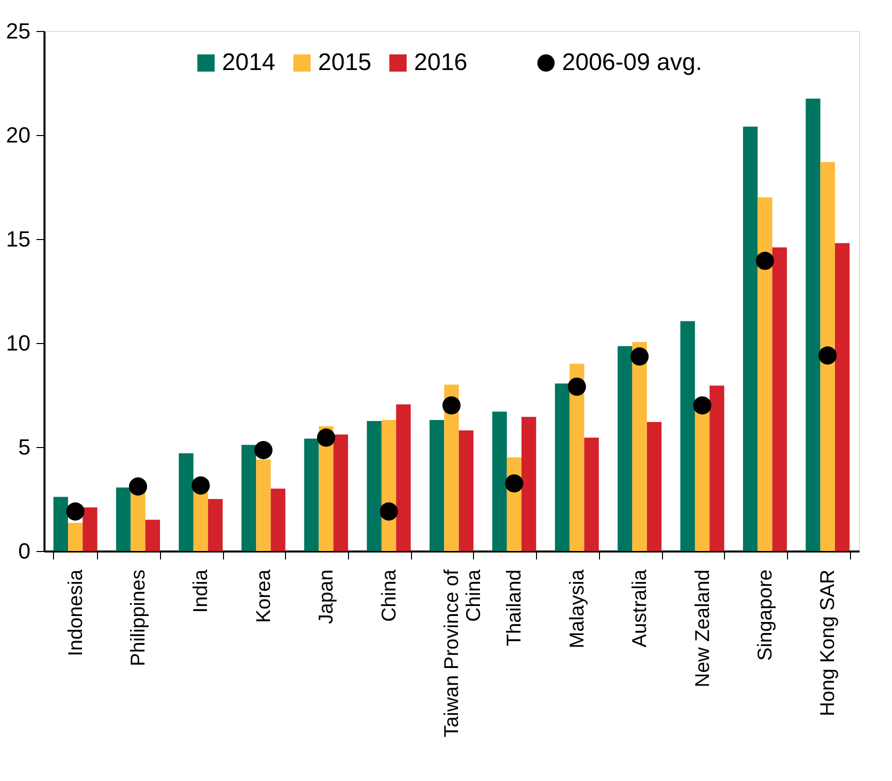  Describe the element at coordinates (18, 343) in the screenshot. I see `y-tick-label: 10` at that location.